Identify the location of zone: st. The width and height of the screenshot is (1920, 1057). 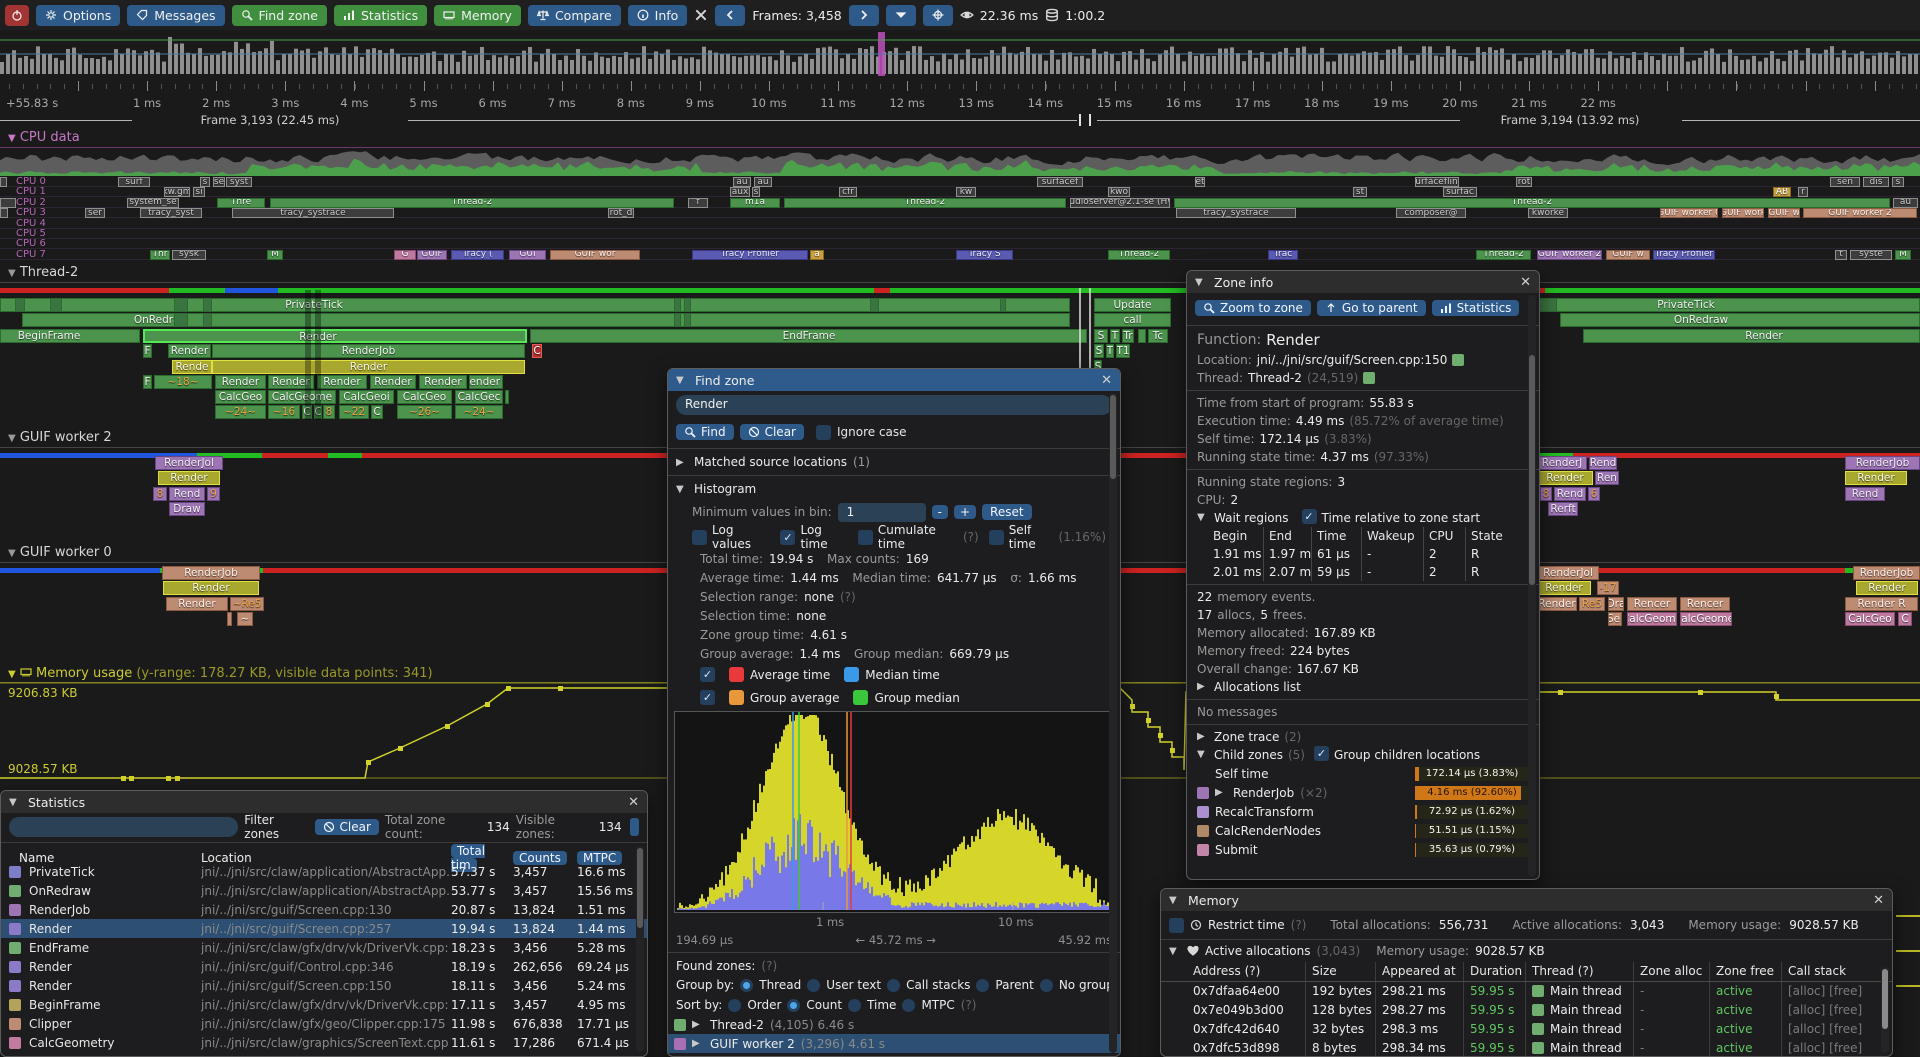
(1360, 192).